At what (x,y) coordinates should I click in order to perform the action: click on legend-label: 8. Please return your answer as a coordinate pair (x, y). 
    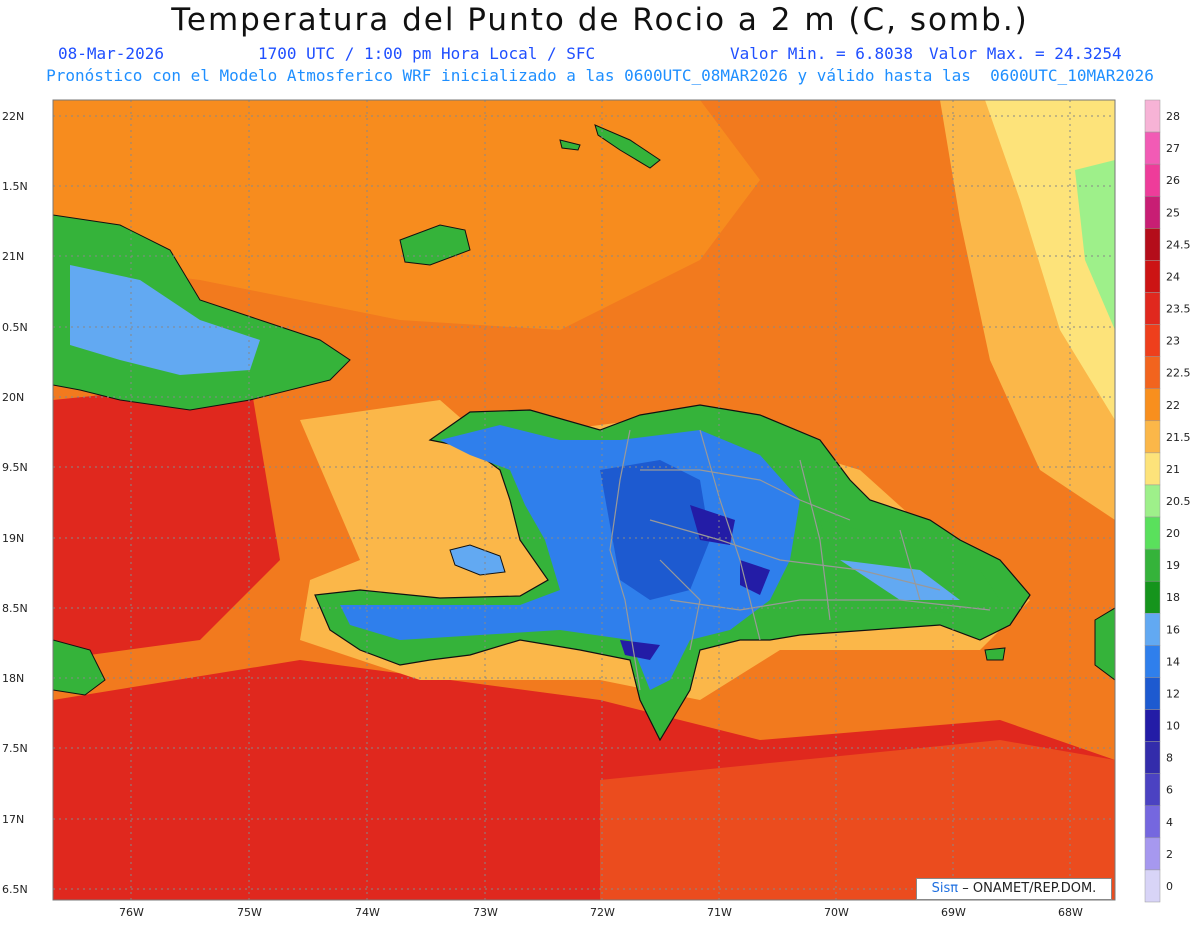
    Looking at the image, I should click on (1169, 758).